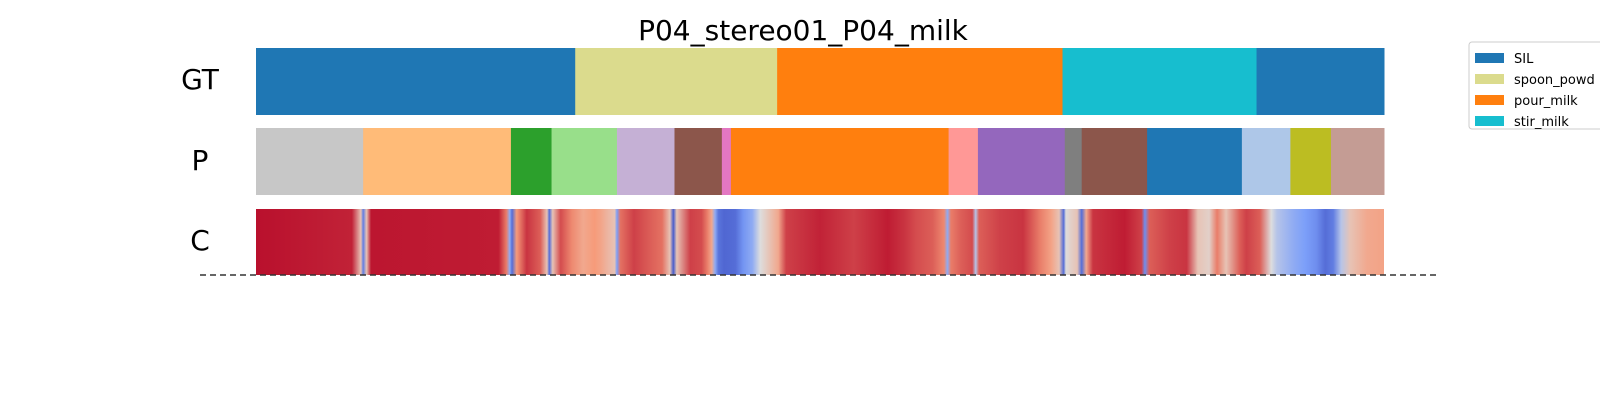 The width and height of the screenshot is (1600, 400). Describe the element at coordinates (803, 30) in the screenshot. I see `chart-title: P04_stereo01_P04_milk` at that location.